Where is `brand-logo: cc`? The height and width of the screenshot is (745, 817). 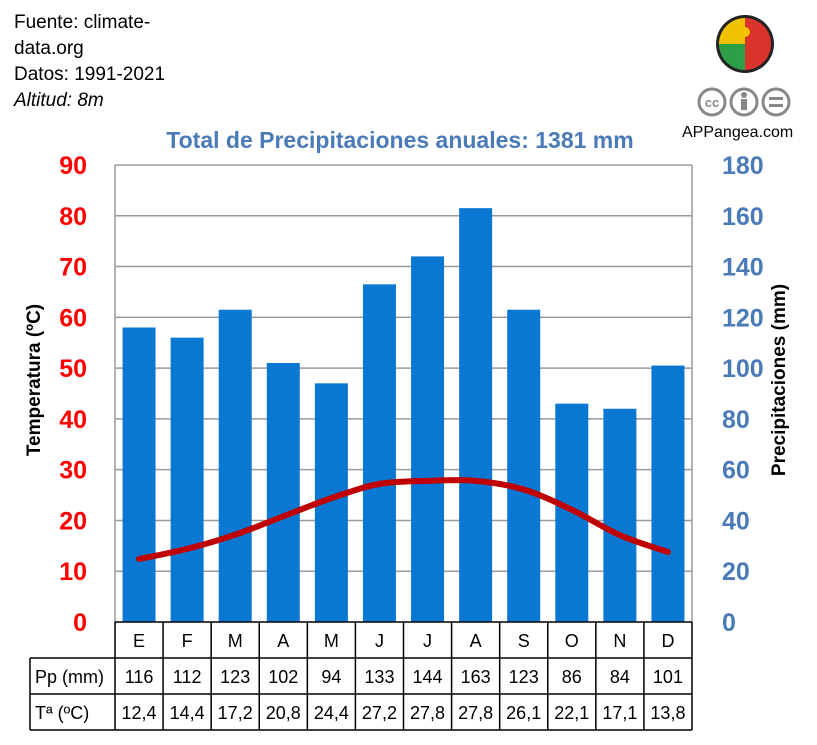 brand-logo: cc is located at coordinates (744, 66).